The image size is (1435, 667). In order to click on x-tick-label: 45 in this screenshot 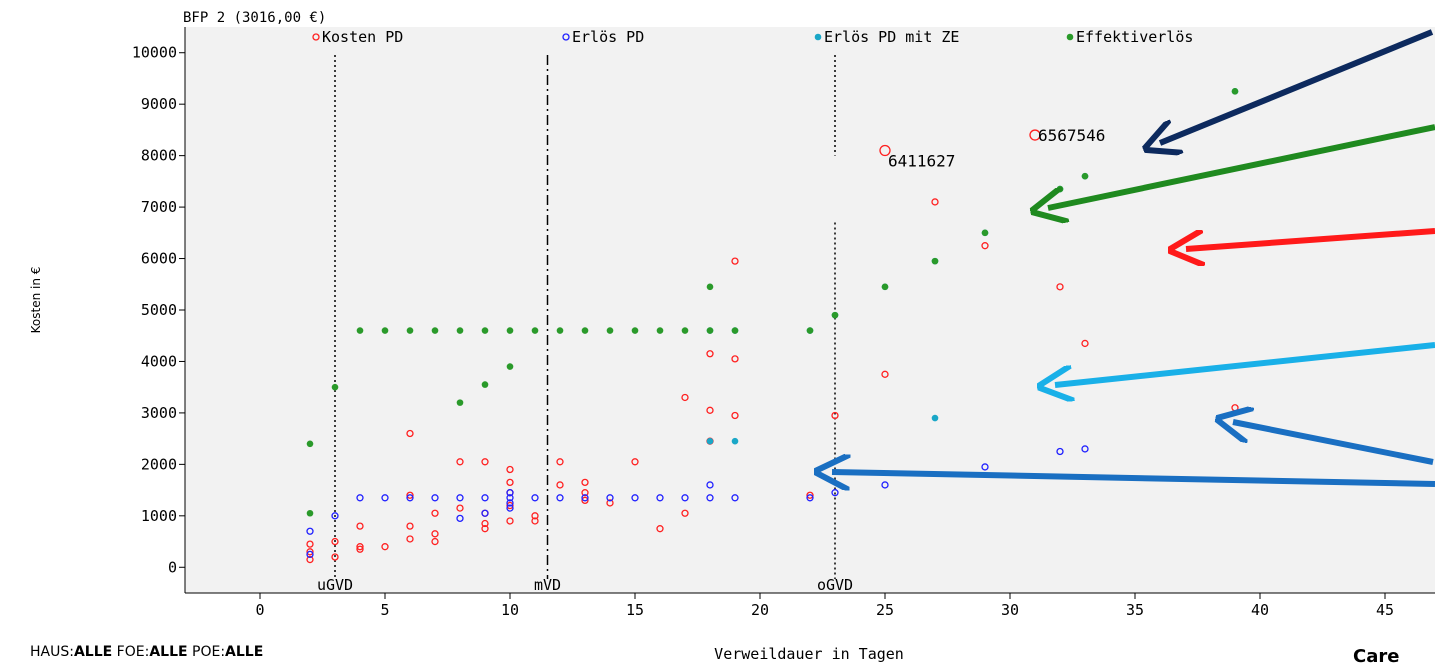, I will do `click(1385, 610)`.